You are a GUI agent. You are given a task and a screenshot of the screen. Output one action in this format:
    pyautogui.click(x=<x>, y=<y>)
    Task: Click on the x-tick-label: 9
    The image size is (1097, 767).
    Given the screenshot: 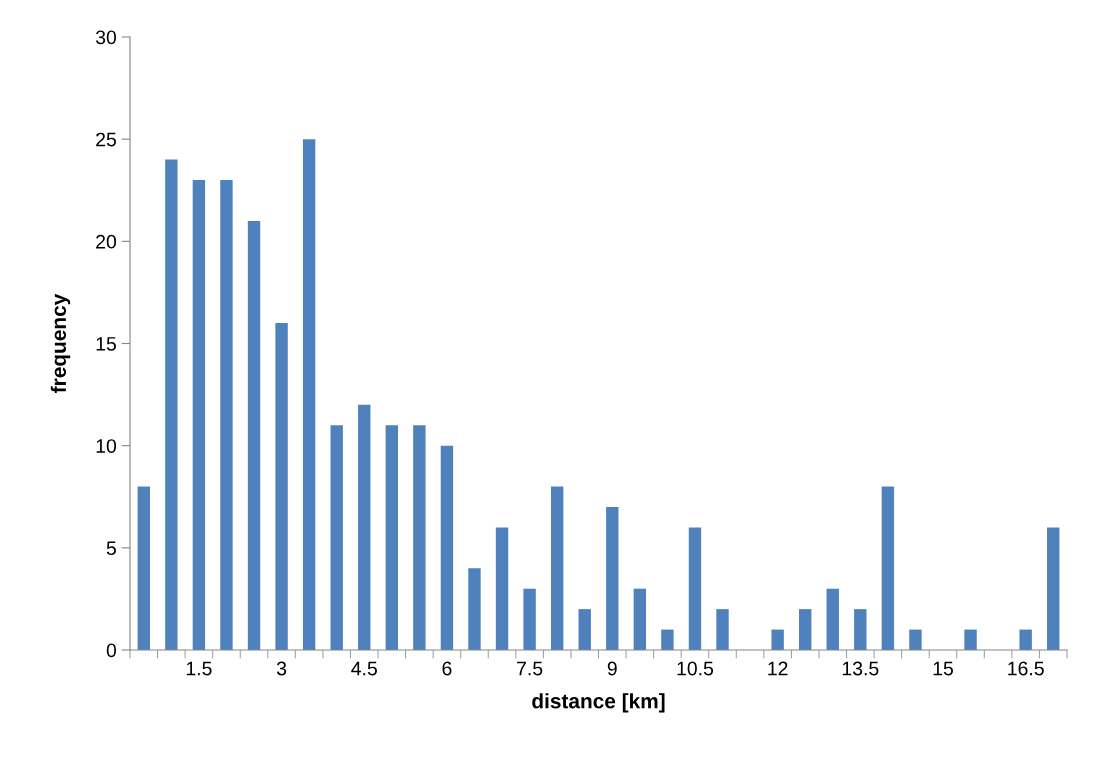 What is the action you would take?
    pyautogui.click(x=612, y=668)
    